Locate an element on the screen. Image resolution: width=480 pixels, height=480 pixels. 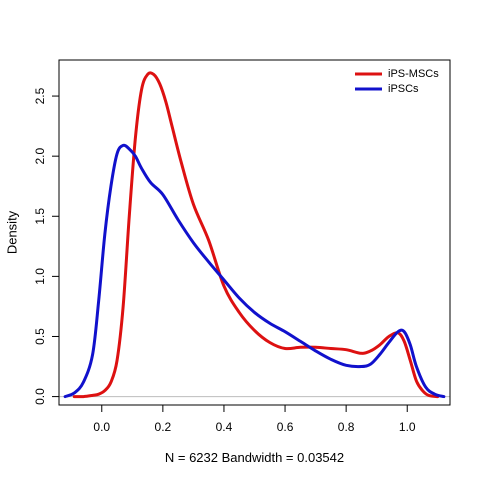
y-tick-label: 1.5 is located at coordinates (40, 216).